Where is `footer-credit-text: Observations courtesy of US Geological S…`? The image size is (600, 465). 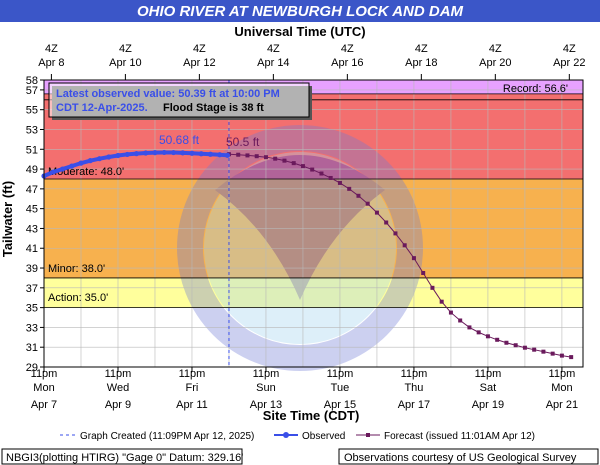 footer-credit-text: Observations courtesy of US Geological S… is located at coordinates (460, 458).